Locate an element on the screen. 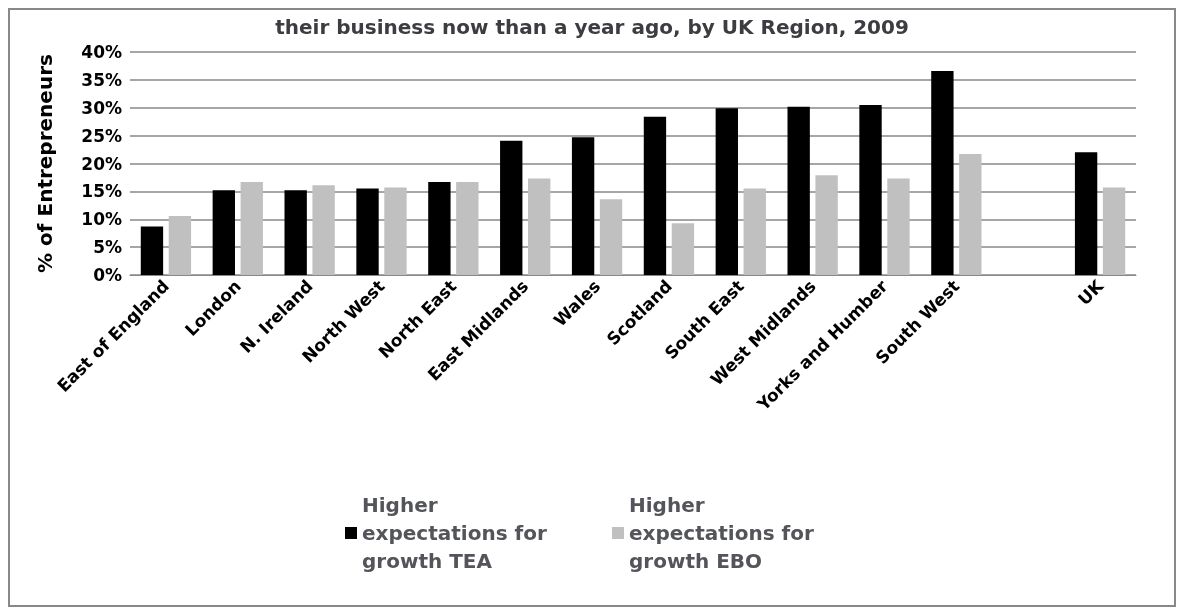  legend-label: Higher expectations for growth EBO is located at coordinates (725, 533).